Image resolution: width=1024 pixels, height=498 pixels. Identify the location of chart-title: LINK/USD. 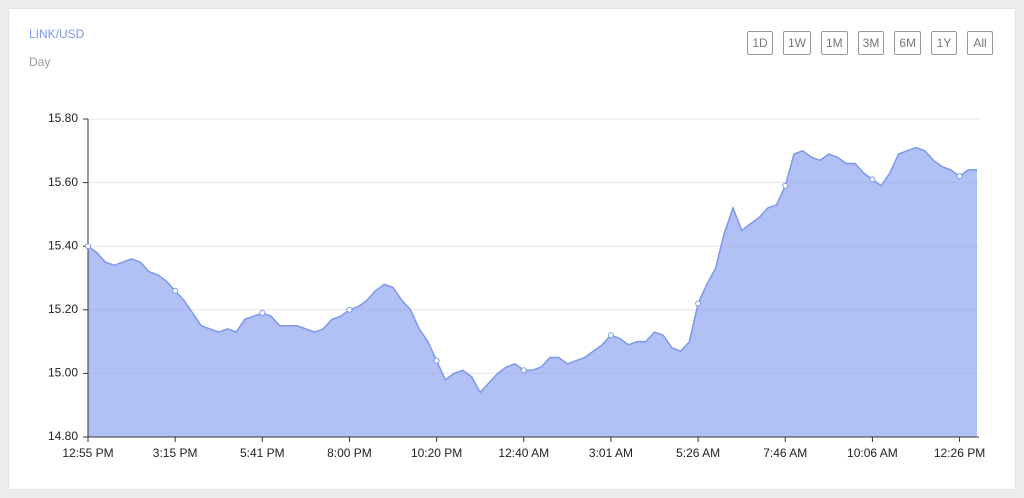
(57, 34).